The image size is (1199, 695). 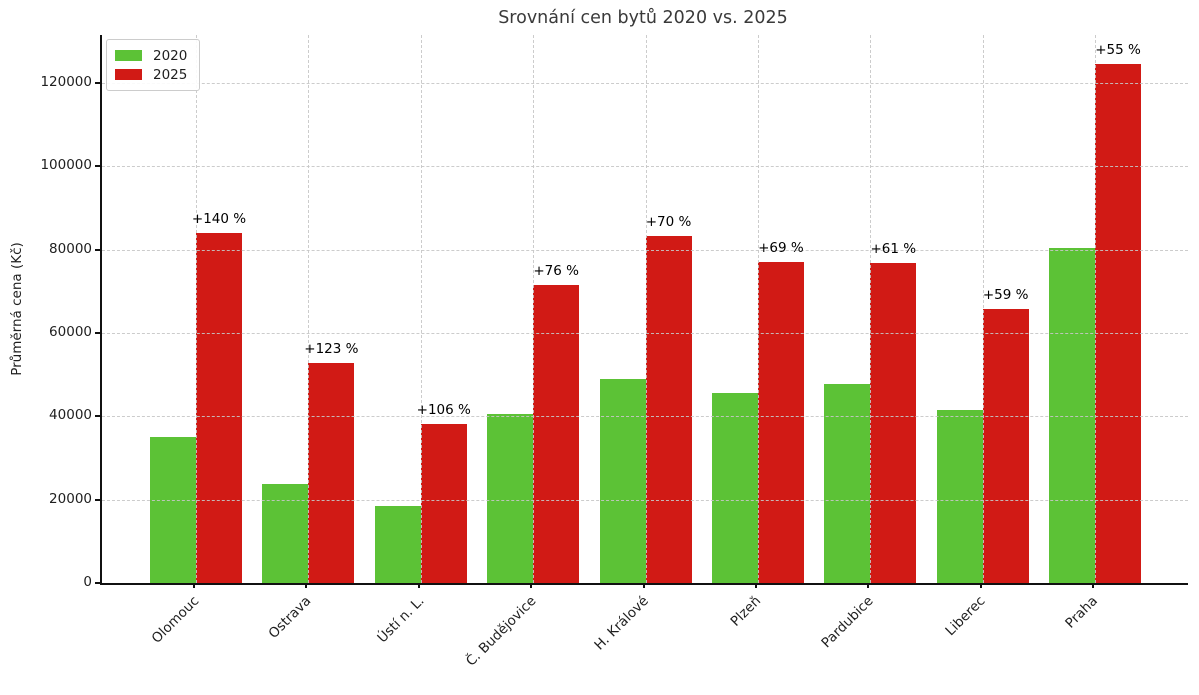 I want to click on y-tick-label: 40000, so click(x=70, y=415).